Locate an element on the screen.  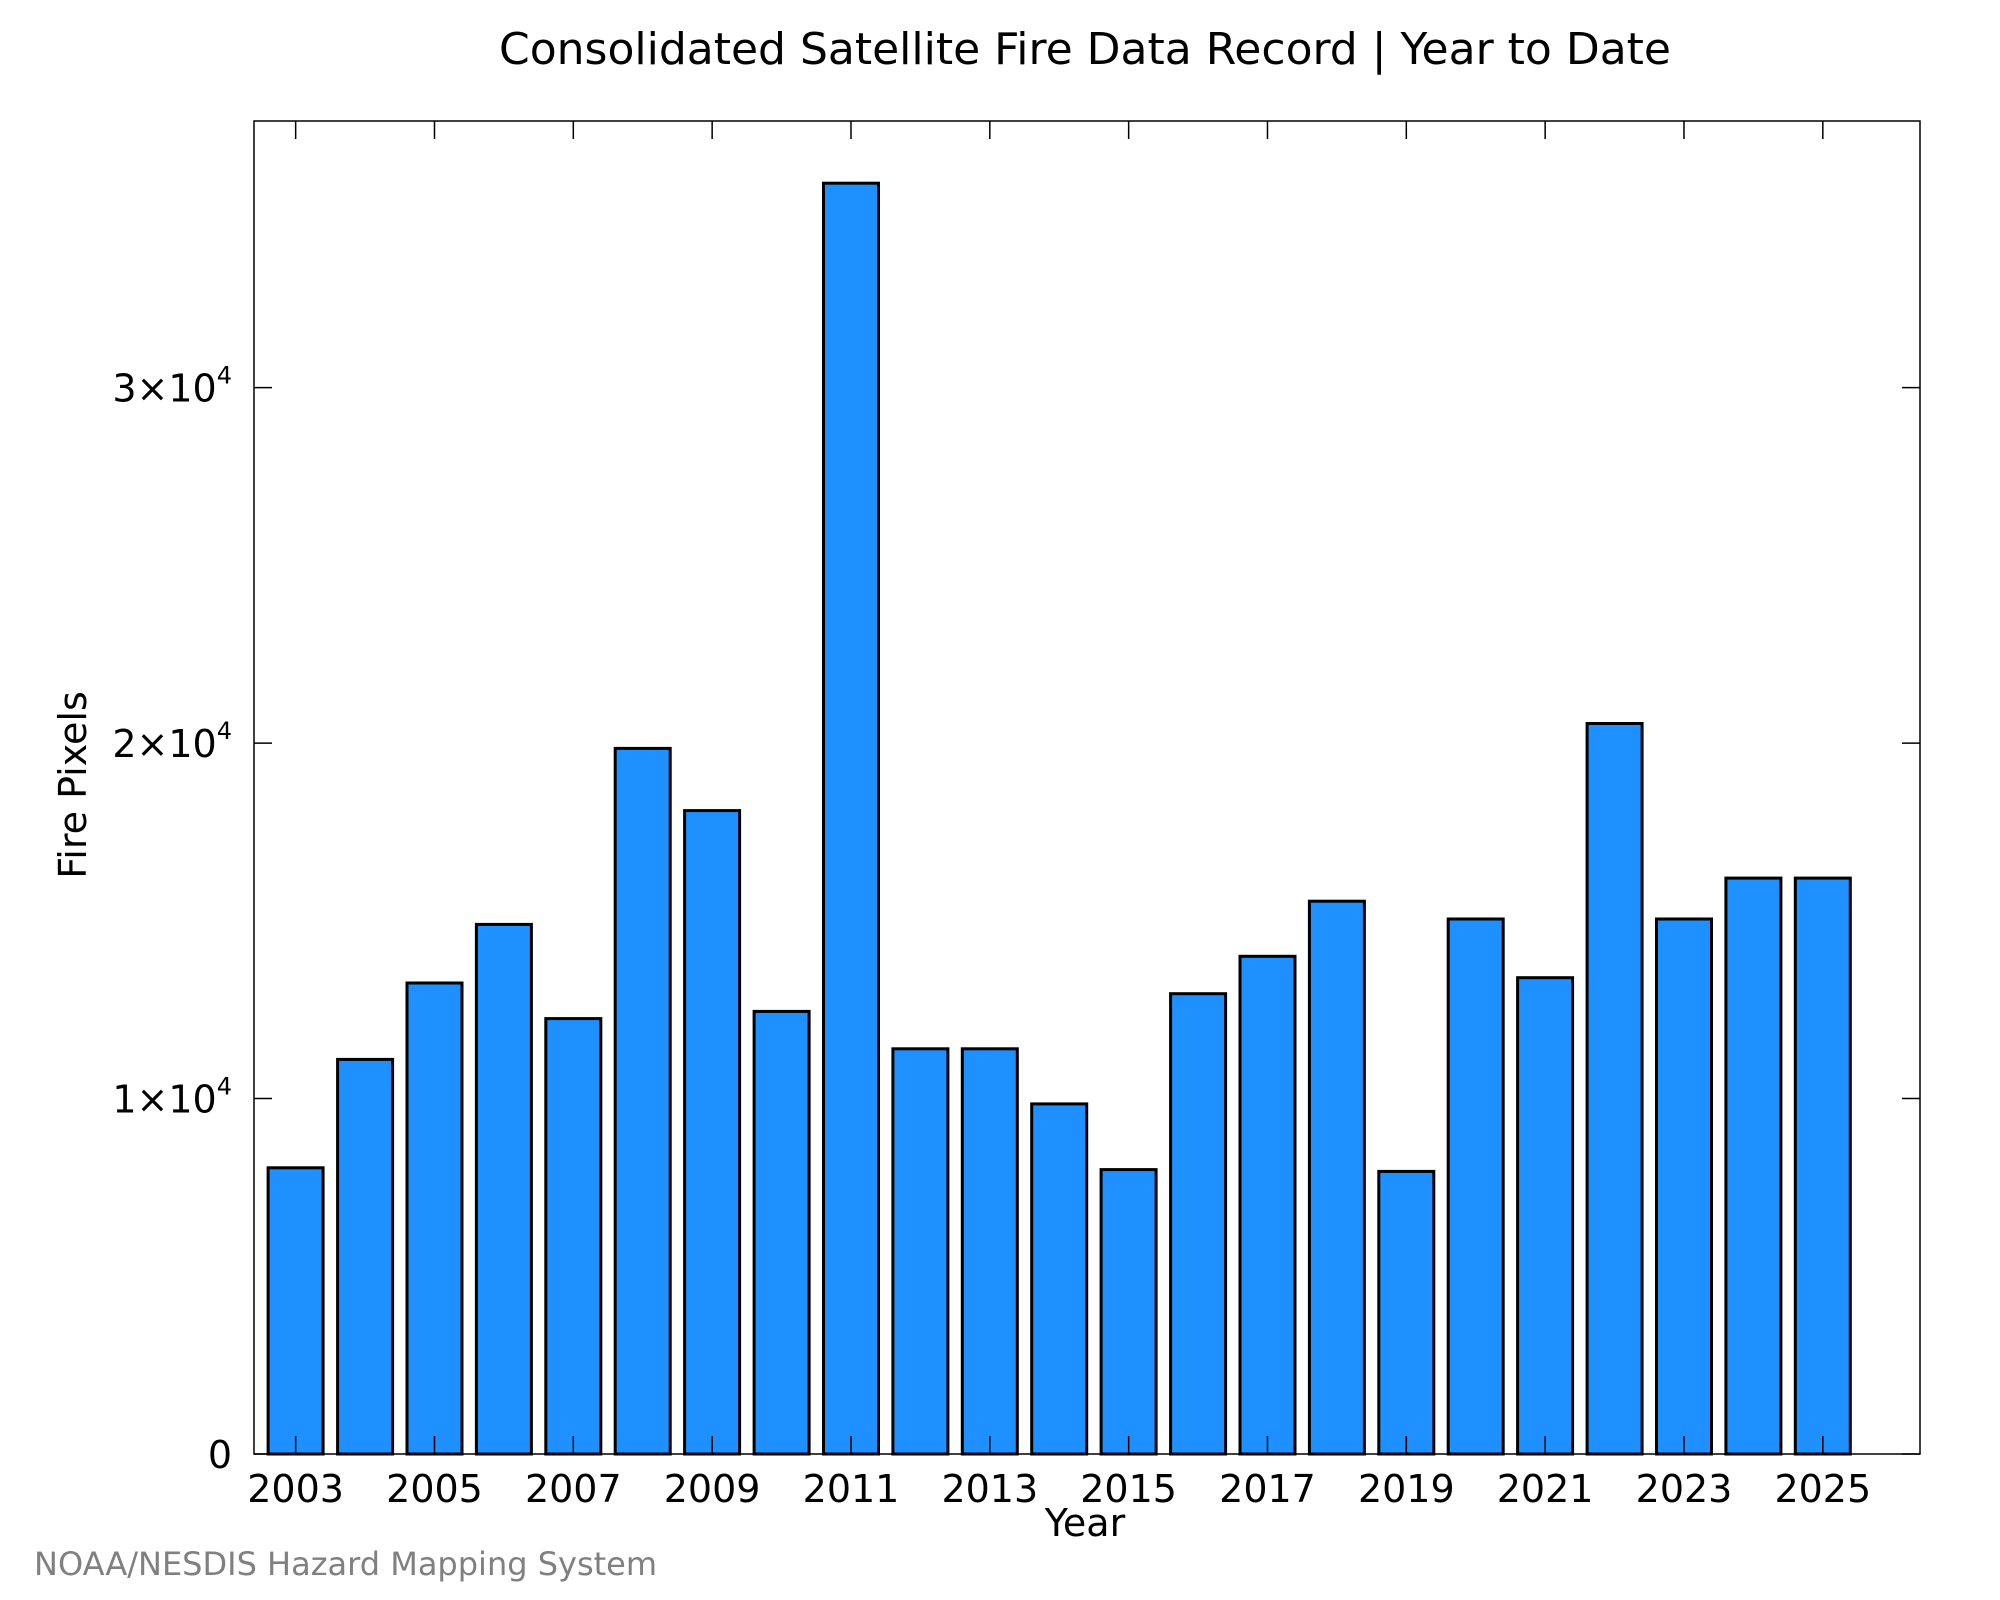
bar-2005 is located at coordinates (434, 1218).